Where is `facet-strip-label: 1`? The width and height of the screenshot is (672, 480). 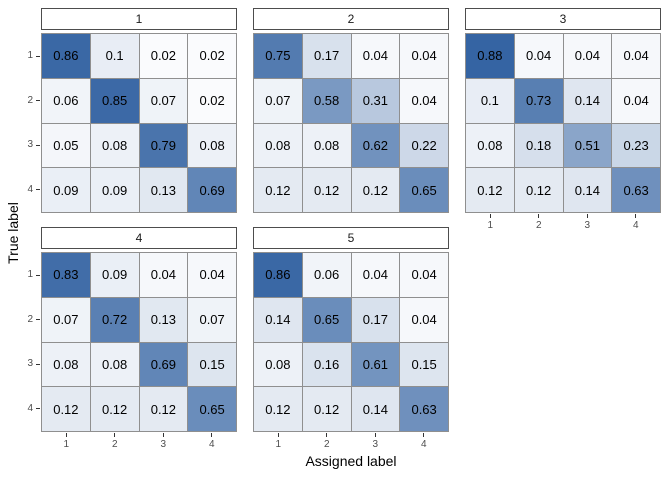 facet-strip-label: 1 is located at coordinates (139, 19).